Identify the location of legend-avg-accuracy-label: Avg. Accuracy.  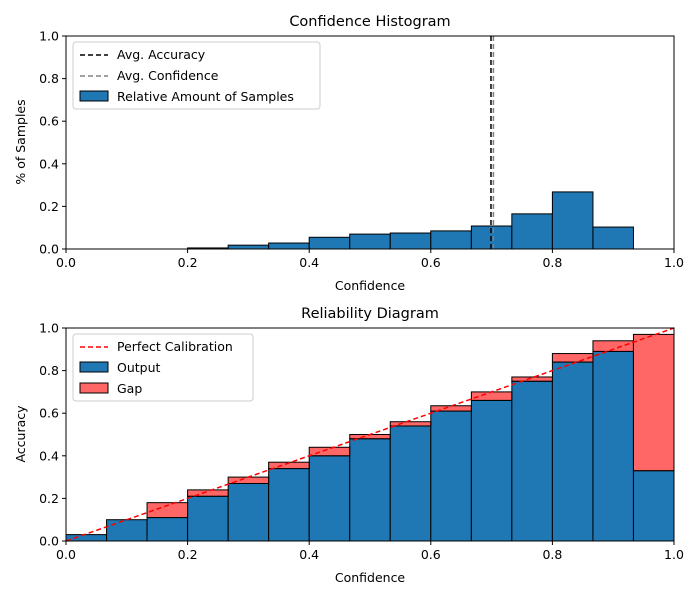
(161, 54).